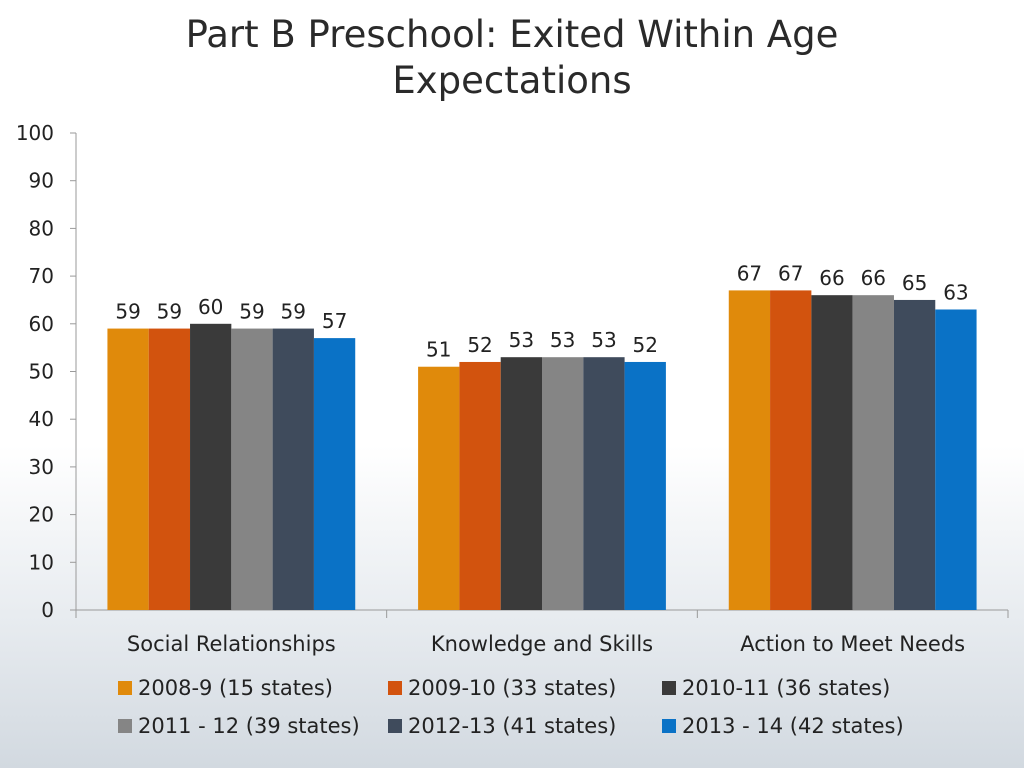 The width and height of the screenshot is (1024, 768). I want to click on legend-label: 2010-11 (36 states), so click(786, 688).